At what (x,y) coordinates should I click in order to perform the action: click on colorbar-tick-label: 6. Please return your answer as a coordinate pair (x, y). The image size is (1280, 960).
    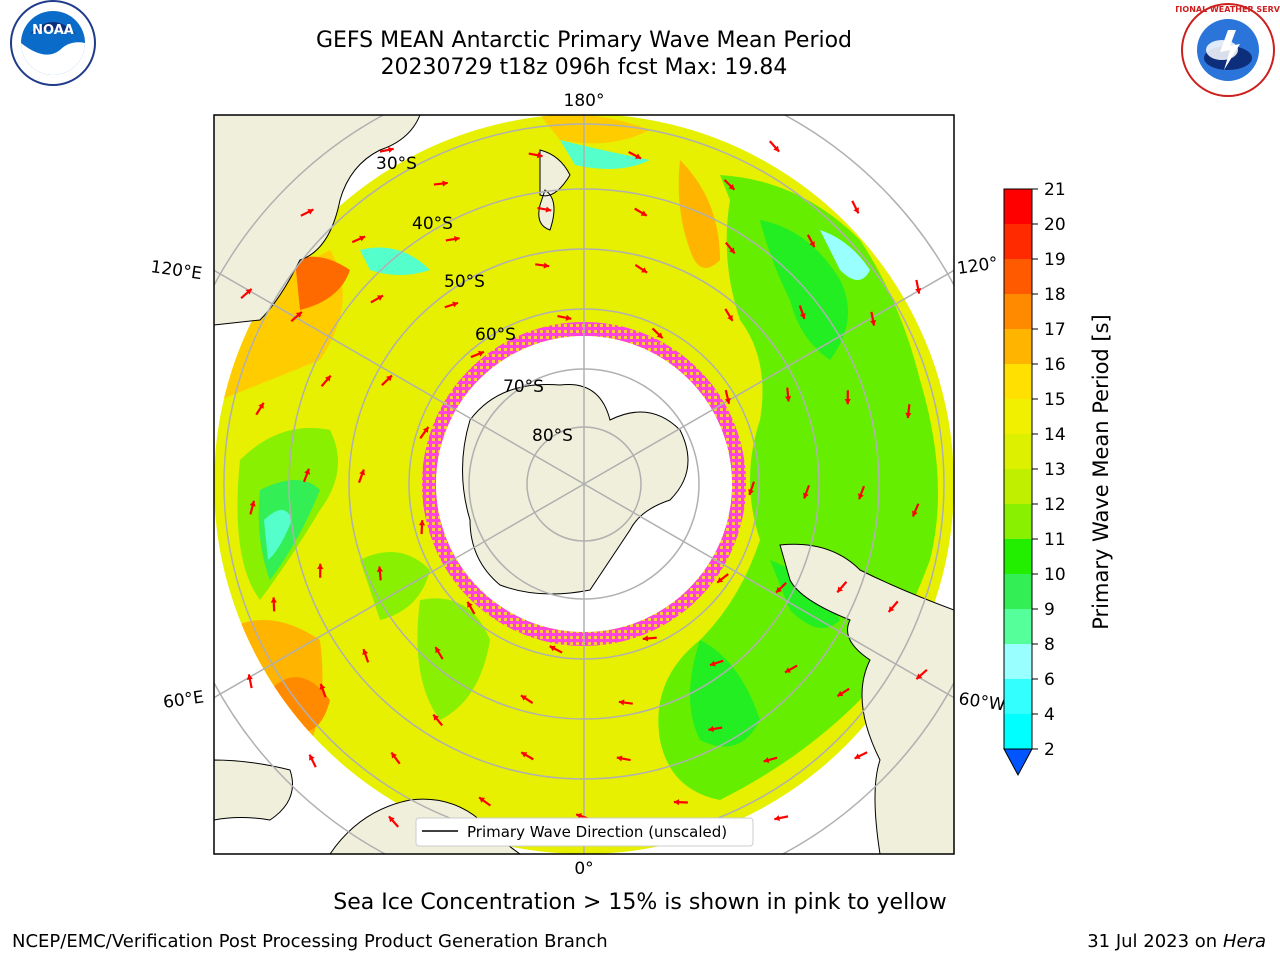
    Looking at the image, I should click on (1049, 680).